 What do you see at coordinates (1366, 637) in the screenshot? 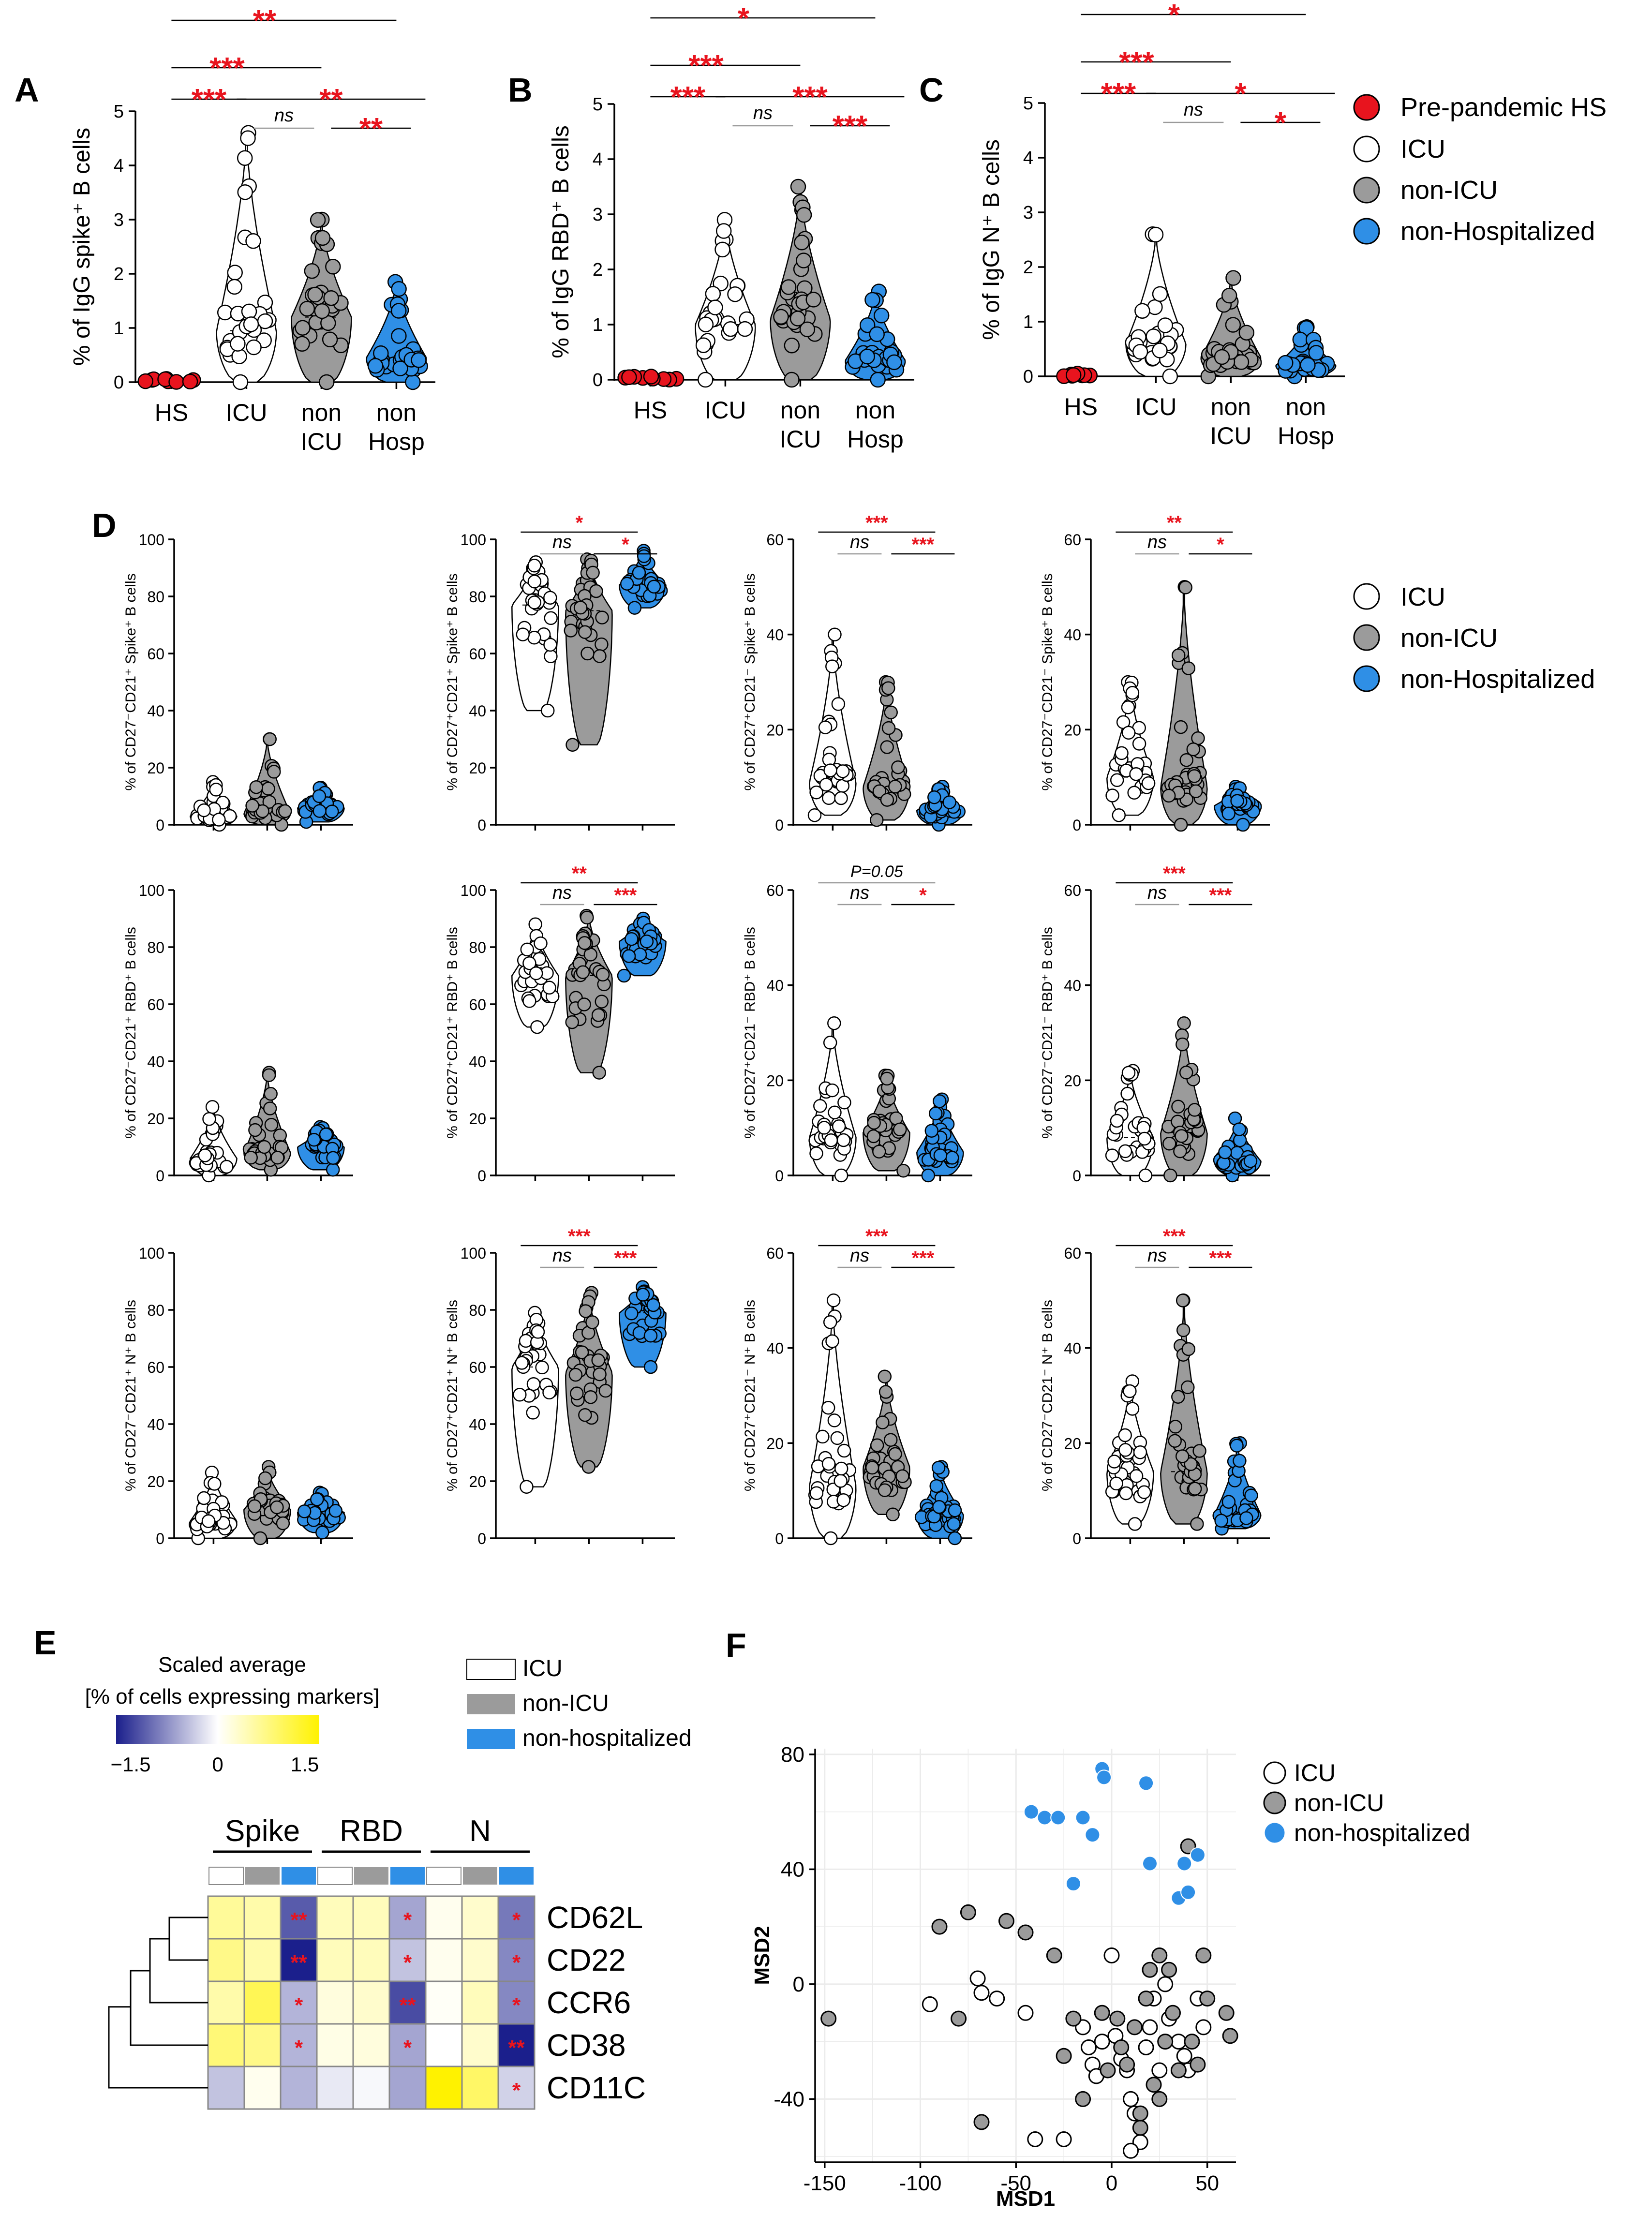
I see `legend-mid-nonicu-marker` at bounding box center [1366, 637].